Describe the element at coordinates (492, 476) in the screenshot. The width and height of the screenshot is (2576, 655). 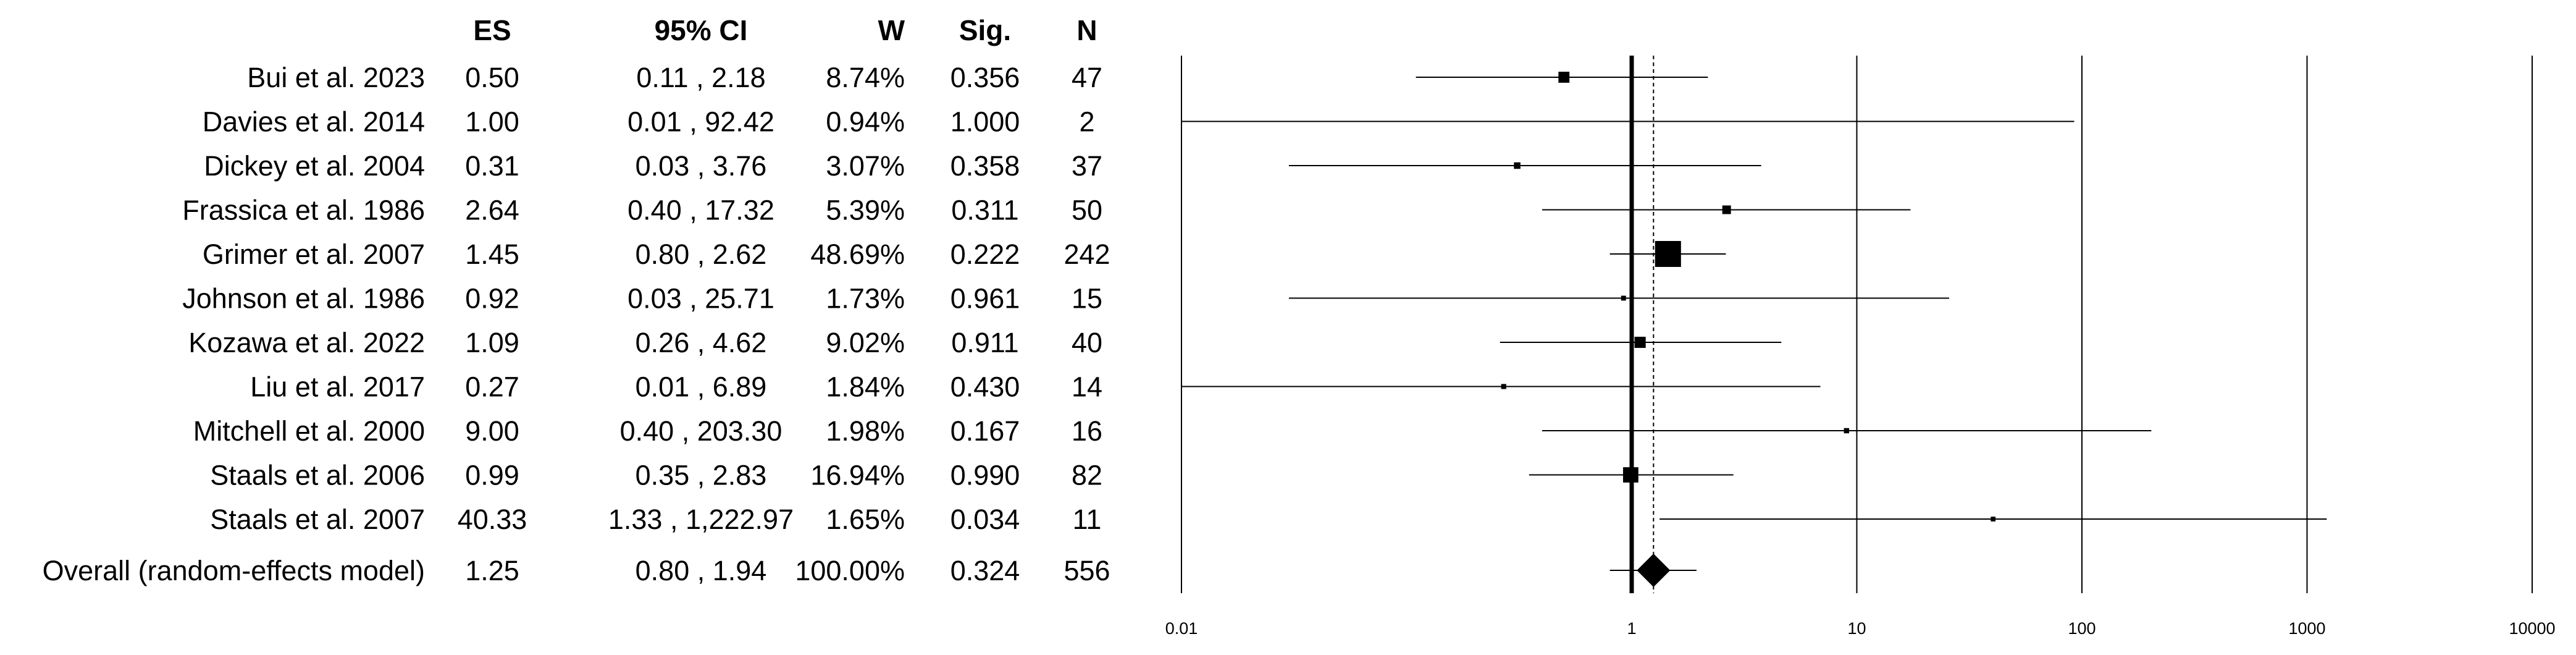
I see `study-row-es: 0.99` at that location.